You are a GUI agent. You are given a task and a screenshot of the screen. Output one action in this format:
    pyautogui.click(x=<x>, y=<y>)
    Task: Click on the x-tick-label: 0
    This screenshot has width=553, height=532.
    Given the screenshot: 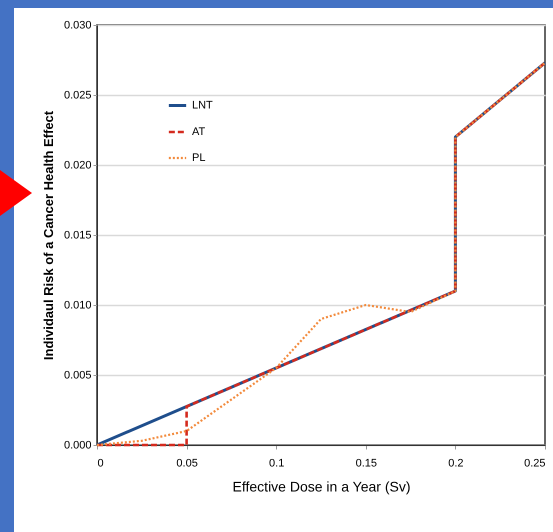 What is the action you would take?
    pyautogui.click(x=101, y=464)
    